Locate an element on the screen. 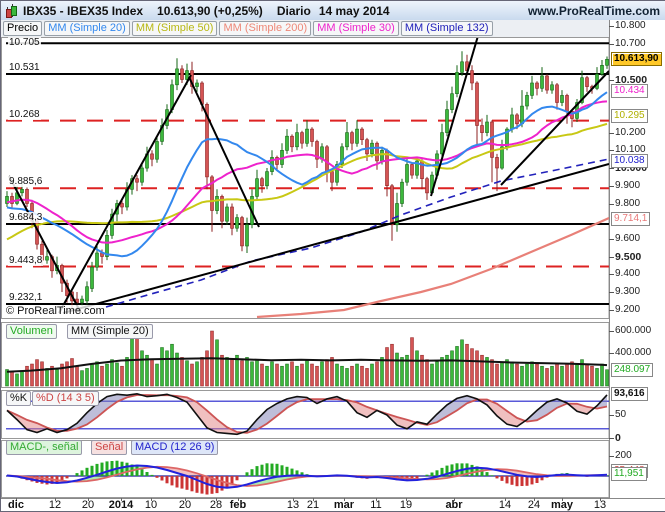  price-axis-tick: 9.900 is located at coordinates (627, 185).